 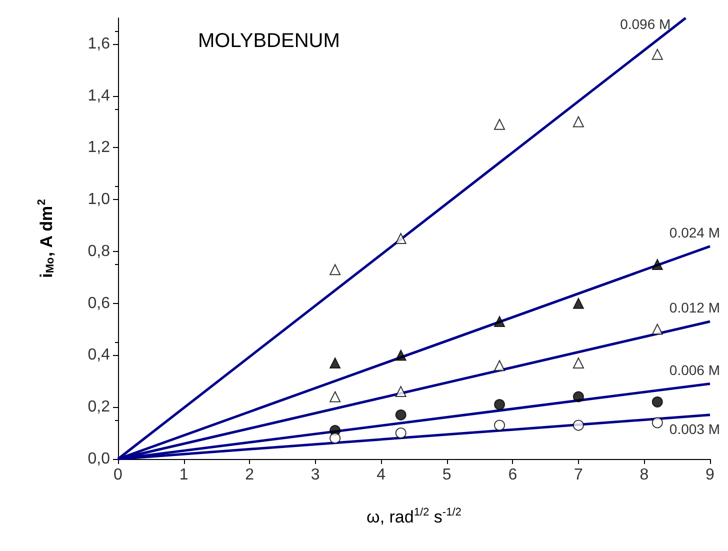 I want to click on series-label: 0.096 M, so click(x=645, y=24).